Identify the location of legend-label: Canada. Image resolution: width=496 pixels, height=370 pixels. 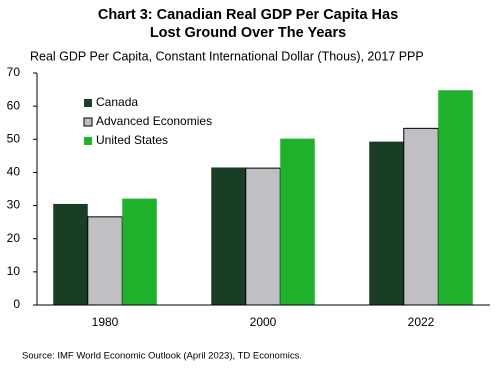
(117, 102).